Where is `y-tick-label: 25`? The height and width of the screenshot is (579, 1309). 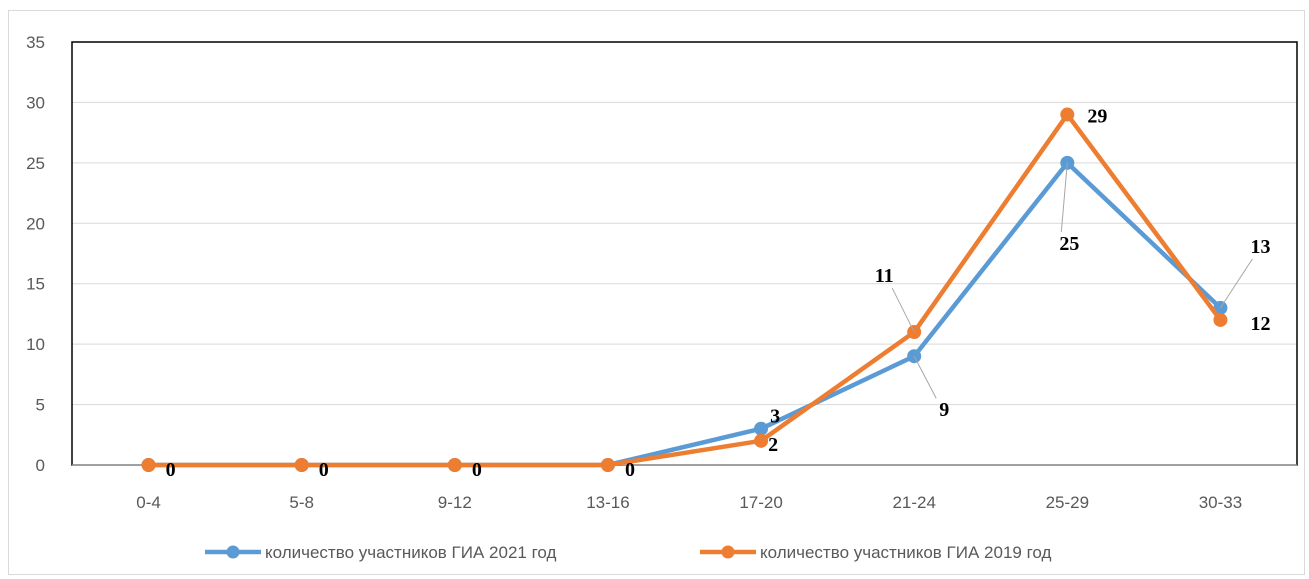
y-tick-label: 25 is located at coordinates (35, 163).